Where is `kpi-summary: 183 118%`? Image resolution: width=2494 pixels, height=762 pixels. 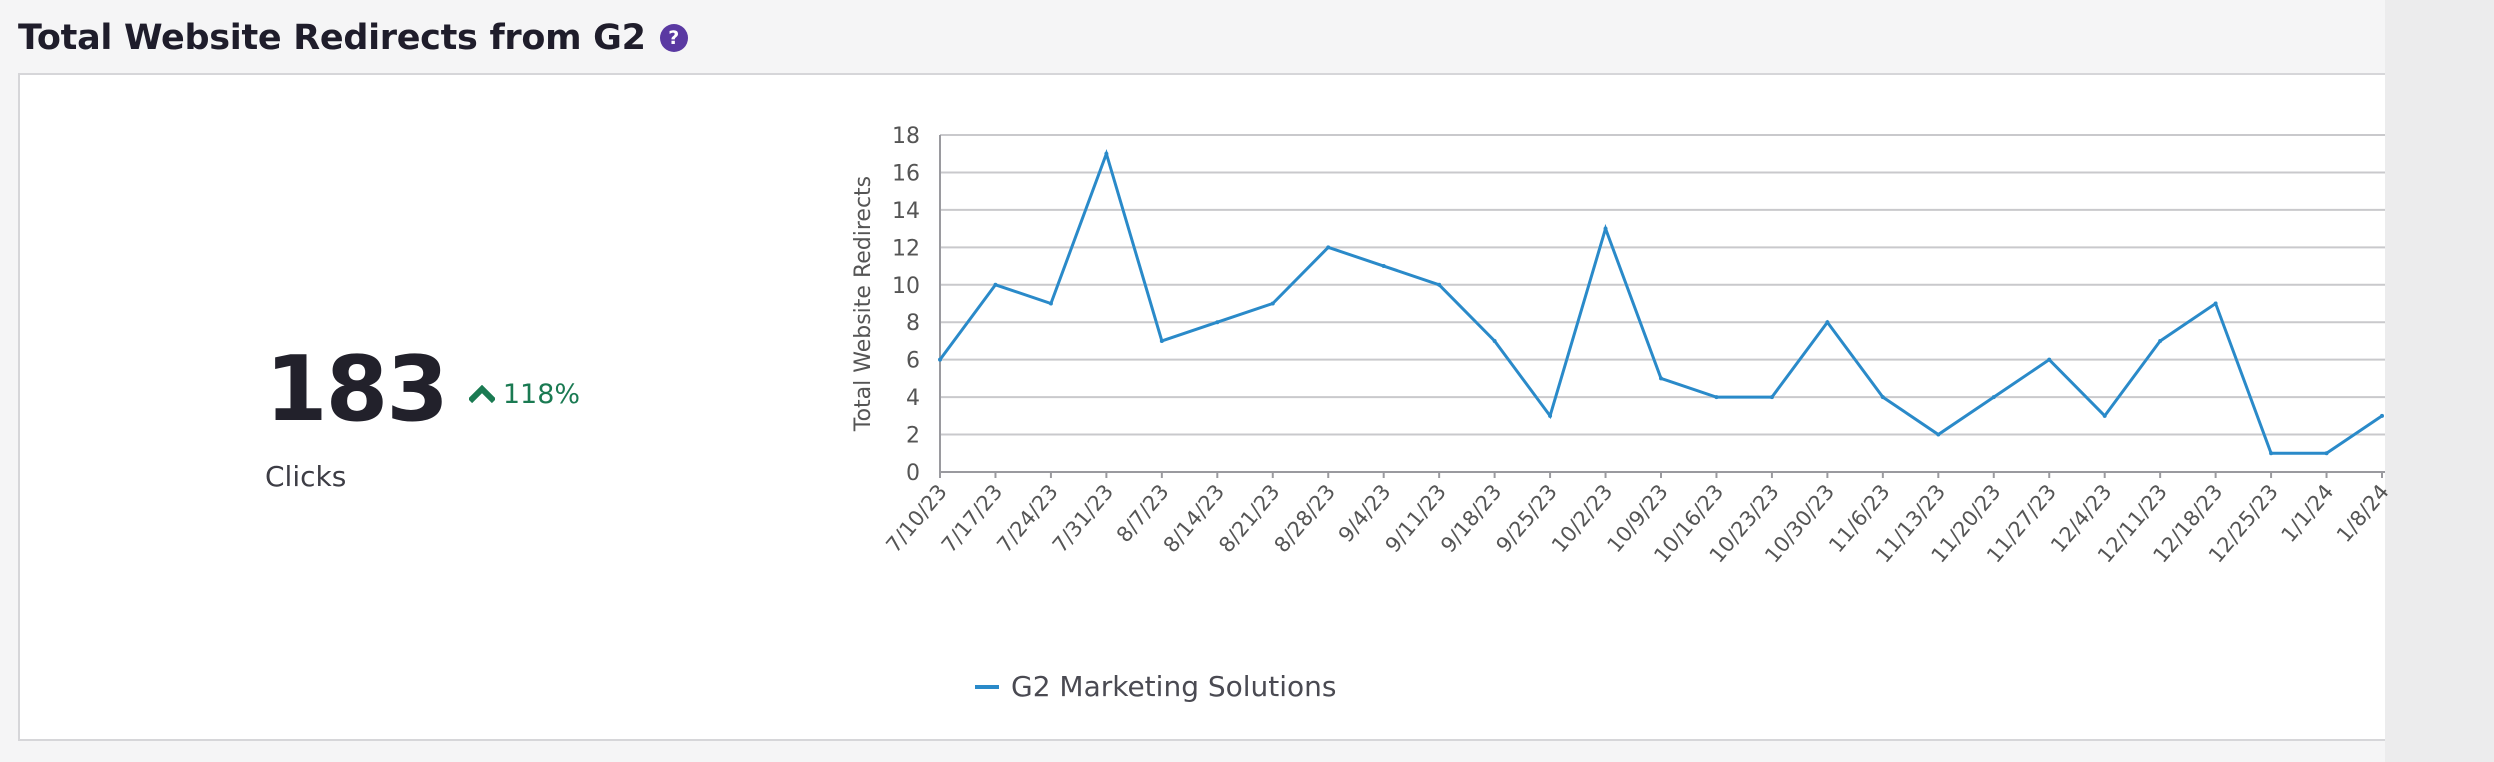
kpi-summary: 183 118% is located at coordinates (422, 390).